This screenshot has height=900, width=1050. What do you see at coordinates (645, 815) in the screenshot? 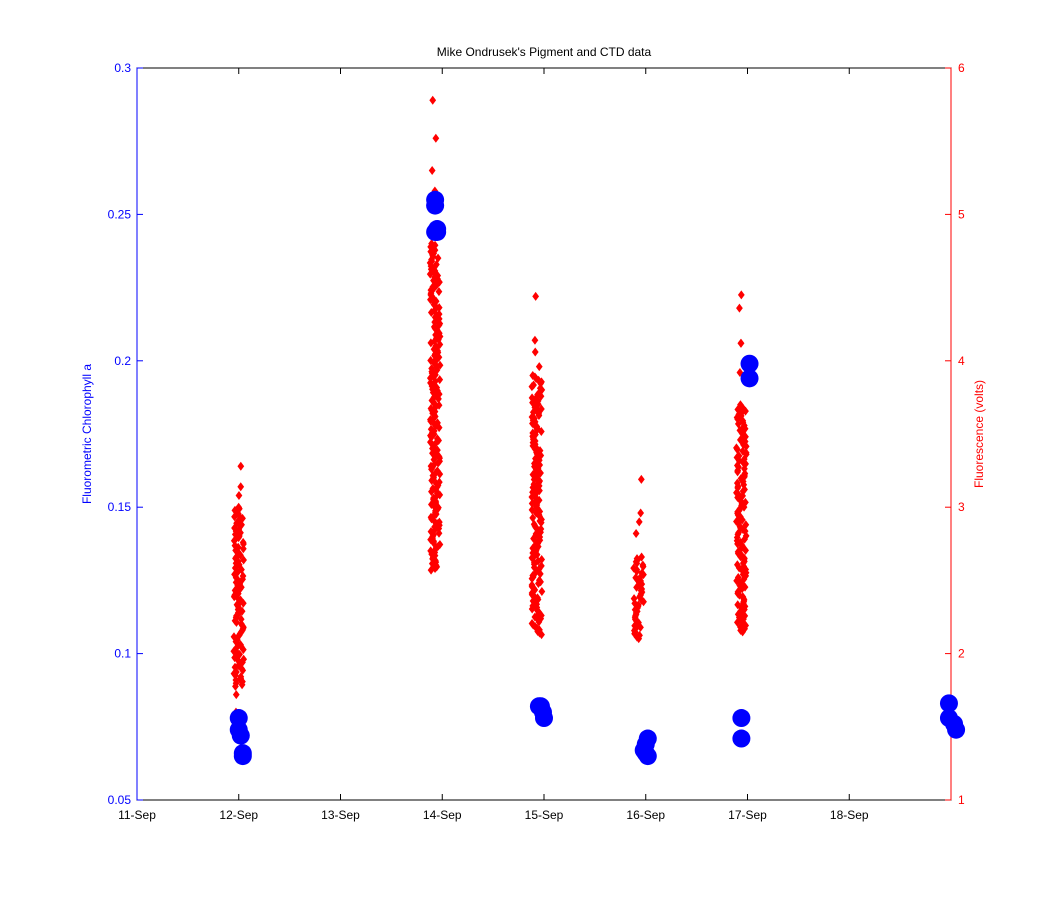
I see `x-tick-label: 16-Sep` at bounding box center [645, 815].